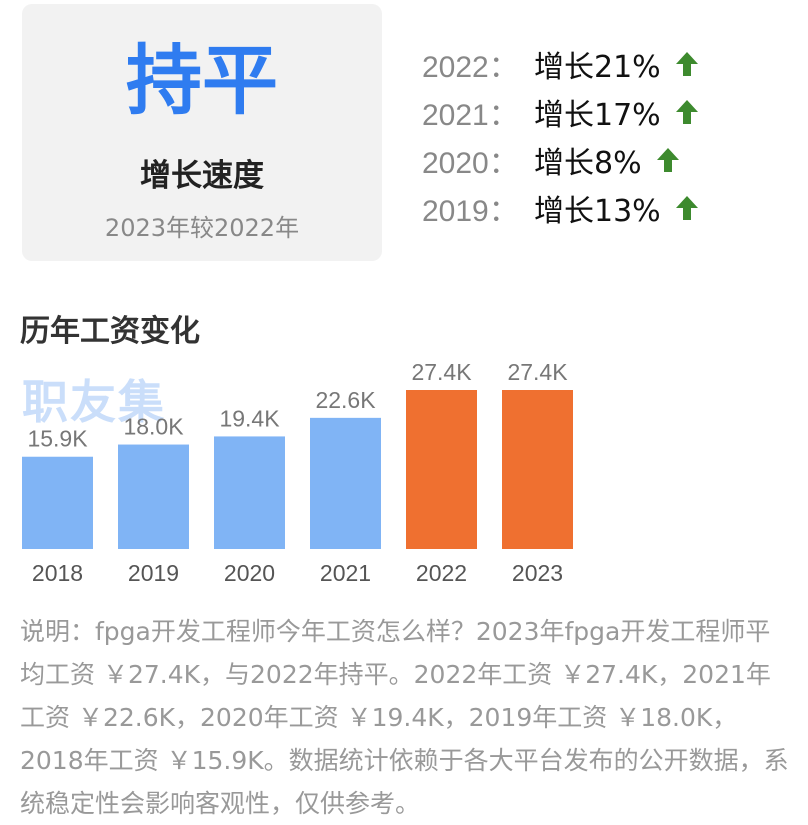 Image resolution: width=808 pixels, height=825 pixels. Describe the element at coordinates (597, 211) in the screenshot. I see `growth-text: 增长13%` at that location.